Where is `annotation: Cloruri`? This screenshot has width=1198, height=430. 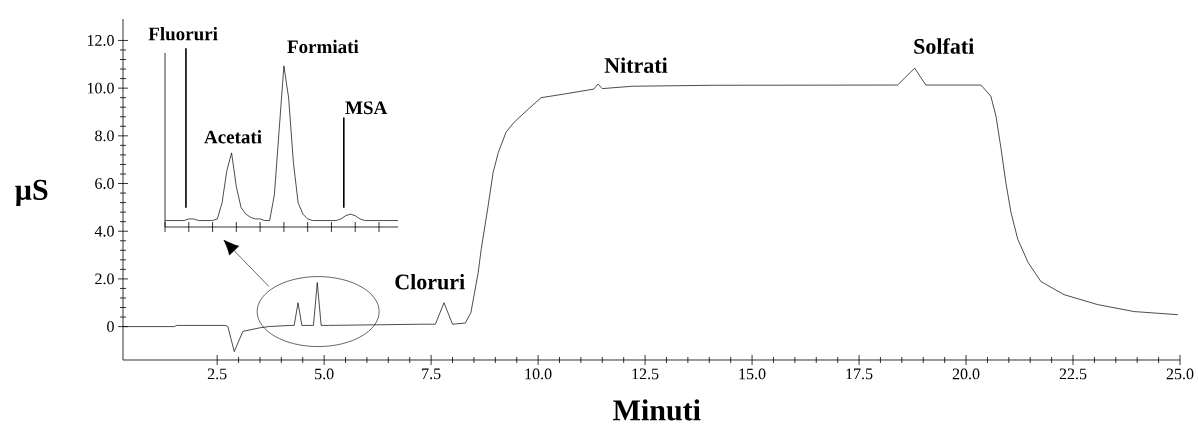
annotation: Cloruri is located at coordinates (430, 281).